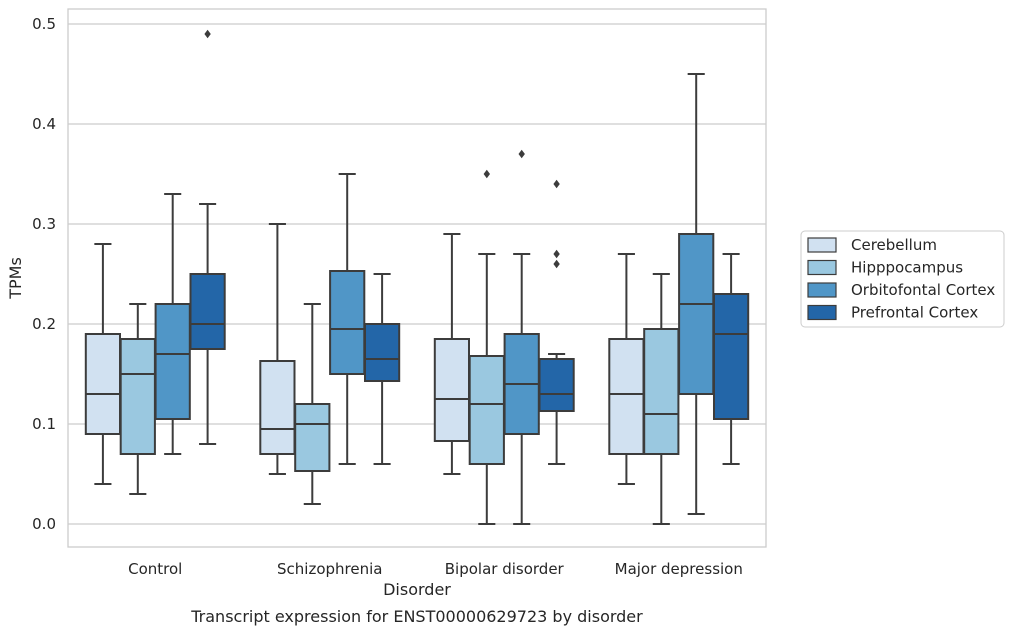 Image resolution: width=1014 pixels, height=634 pixels. Describe the element at coordinates (914, 313) in the screenshot. I see `legend-label: Prefrontal Cortex` at that location.